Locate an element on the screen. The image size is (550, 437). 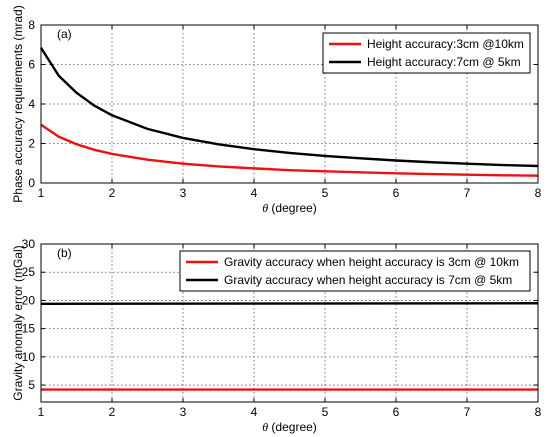
y-axis-label: Phase accuracy requirements (mrad) is located at coordinates (18, 103).